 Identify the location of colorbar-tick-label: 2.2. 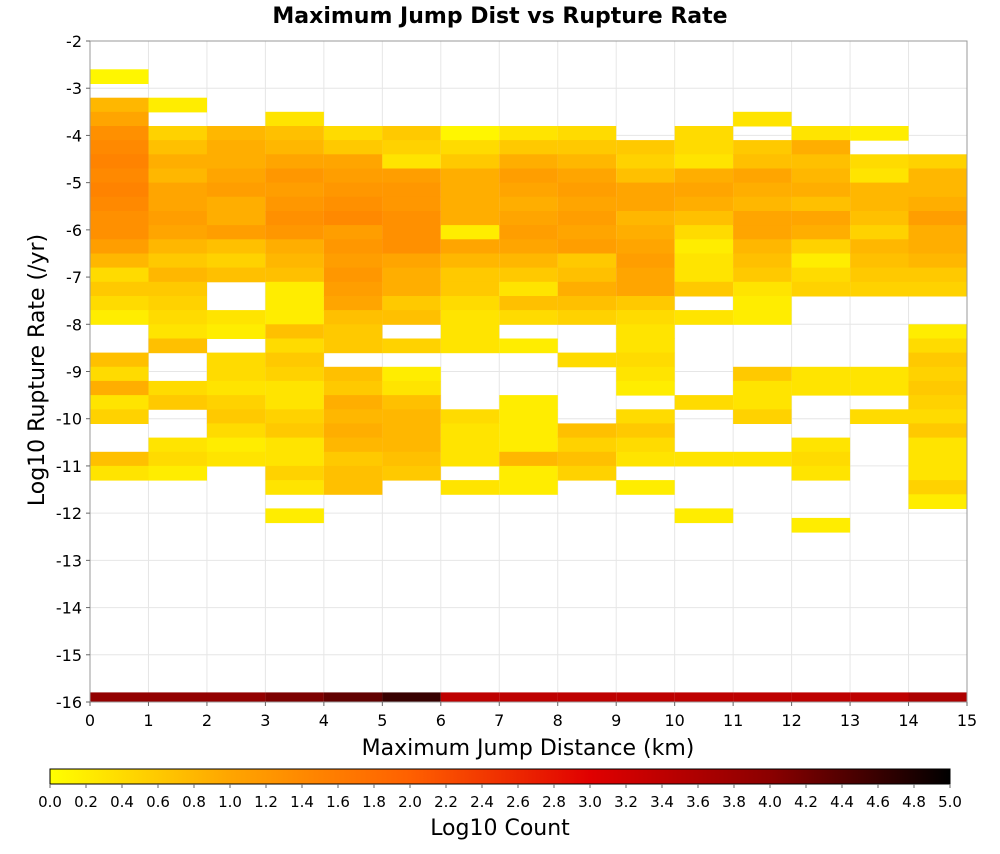
(446, 802).